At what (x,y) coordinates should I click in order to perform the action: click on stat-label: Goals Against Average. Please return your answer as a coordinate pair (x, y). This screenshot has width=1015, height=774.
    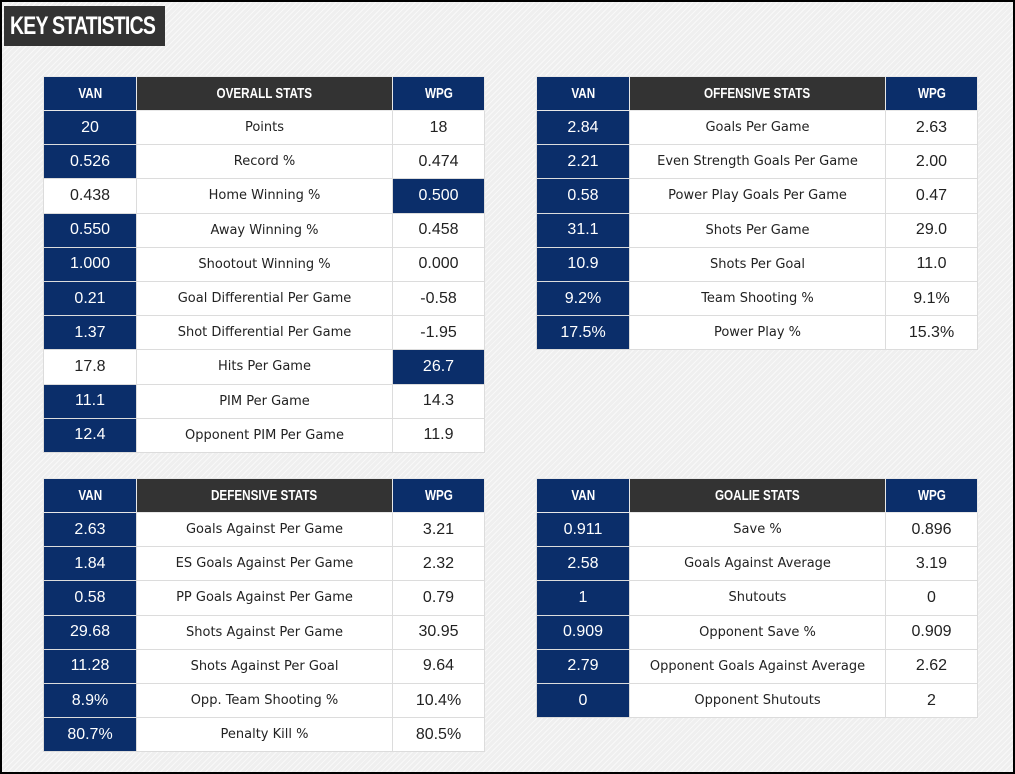
    Looking at the image, I should click on (757, 564).